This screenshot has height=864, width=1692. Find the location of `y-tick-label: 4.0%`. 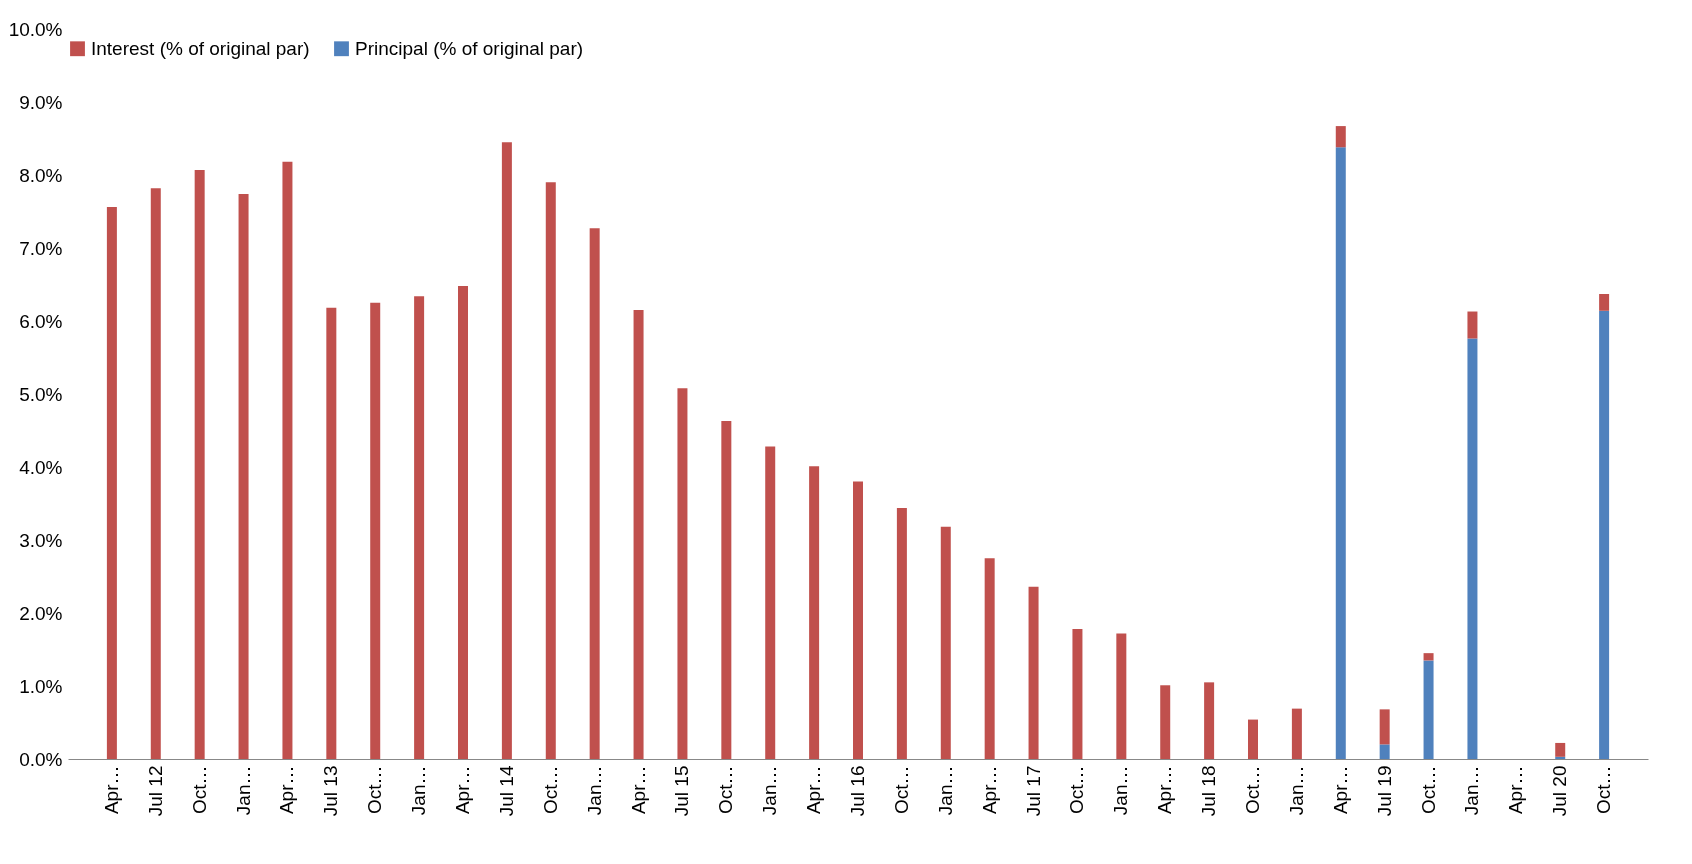

y-tick-label: 4.0% is located at coordinates (41, 467).